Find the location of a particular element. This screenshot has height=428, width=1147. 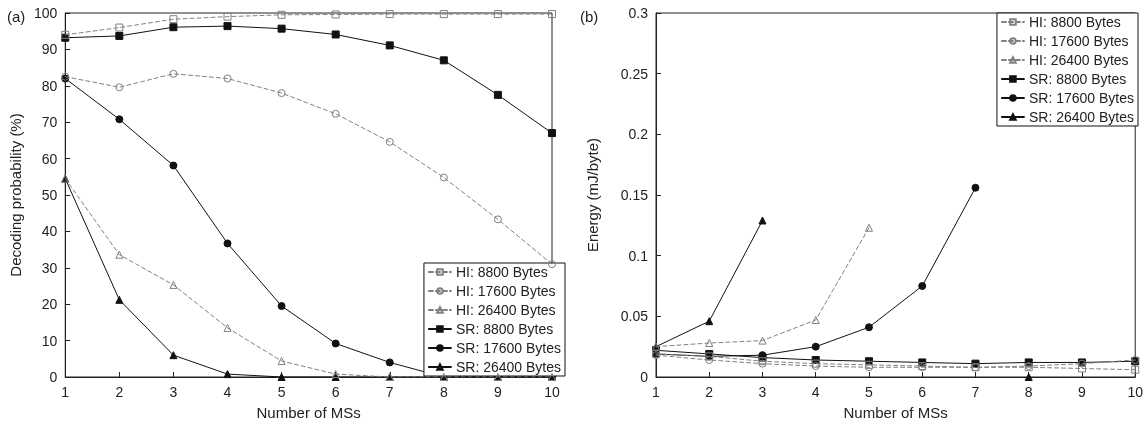

y-tick-label: 0.2 is located at coordinates (638, 134).